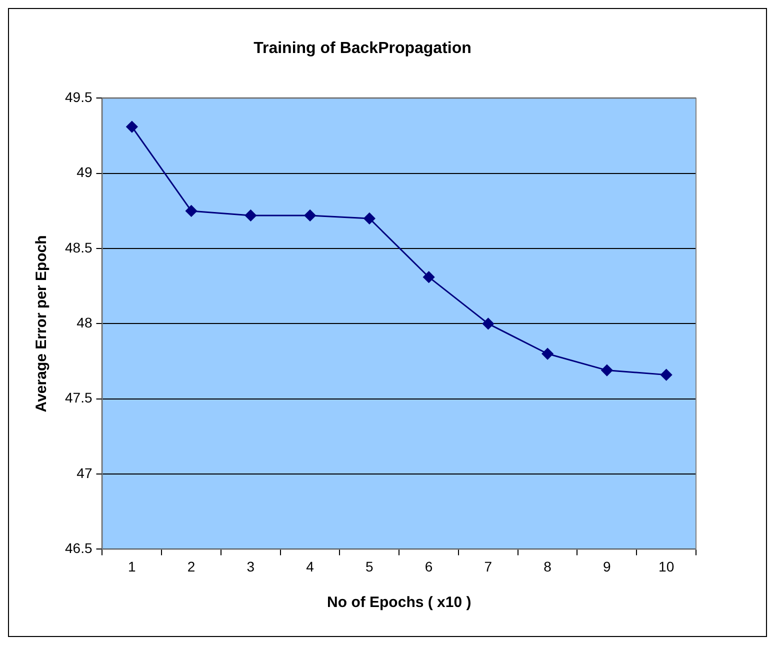 The image size is (775, 649). What do you see at coordinates (78, 548) in the screenshot?
I see `y-tick-label: 46.5` at bounding box center [78, 548].